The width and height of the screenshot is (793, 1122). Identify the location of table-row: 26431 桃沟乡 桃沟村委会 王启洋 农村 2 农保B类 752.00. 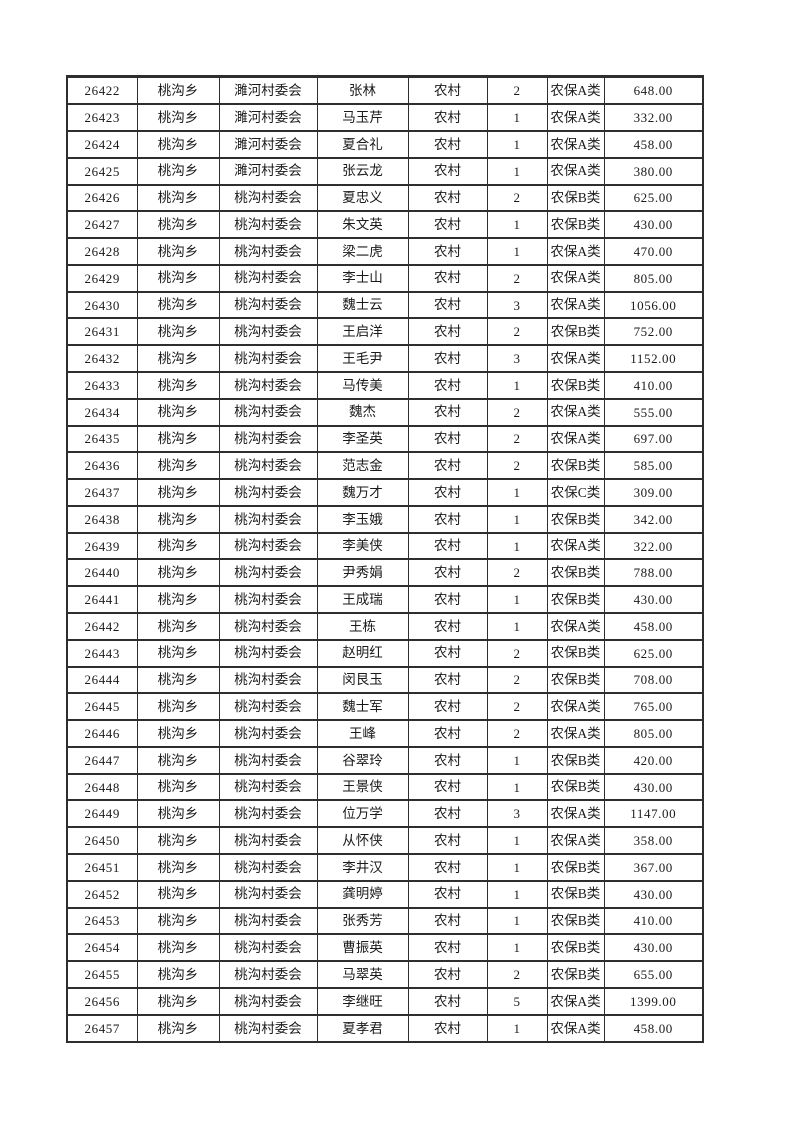
(385, 332).